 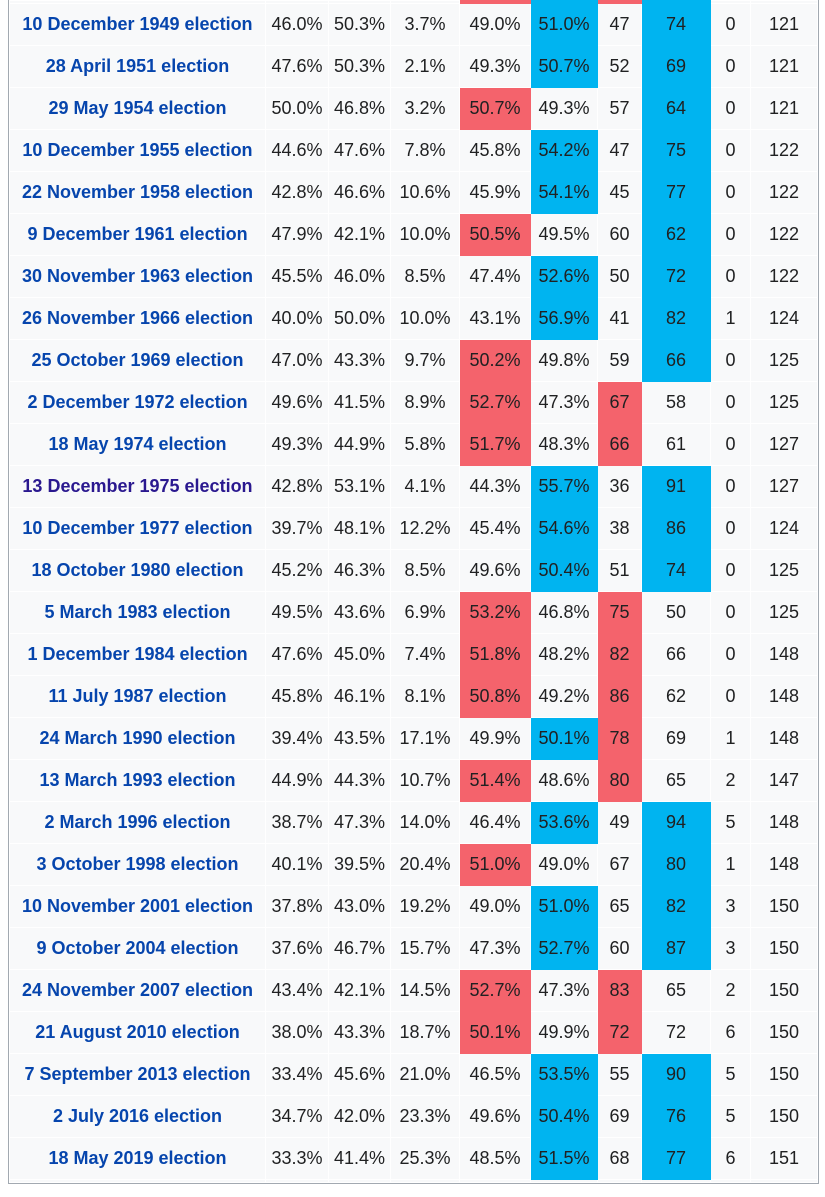 What do you see at coordinates (564, 696) in the screenshot?
I see `coalition-2pp-cell: 49.2%` at bounding box center [564, 696].